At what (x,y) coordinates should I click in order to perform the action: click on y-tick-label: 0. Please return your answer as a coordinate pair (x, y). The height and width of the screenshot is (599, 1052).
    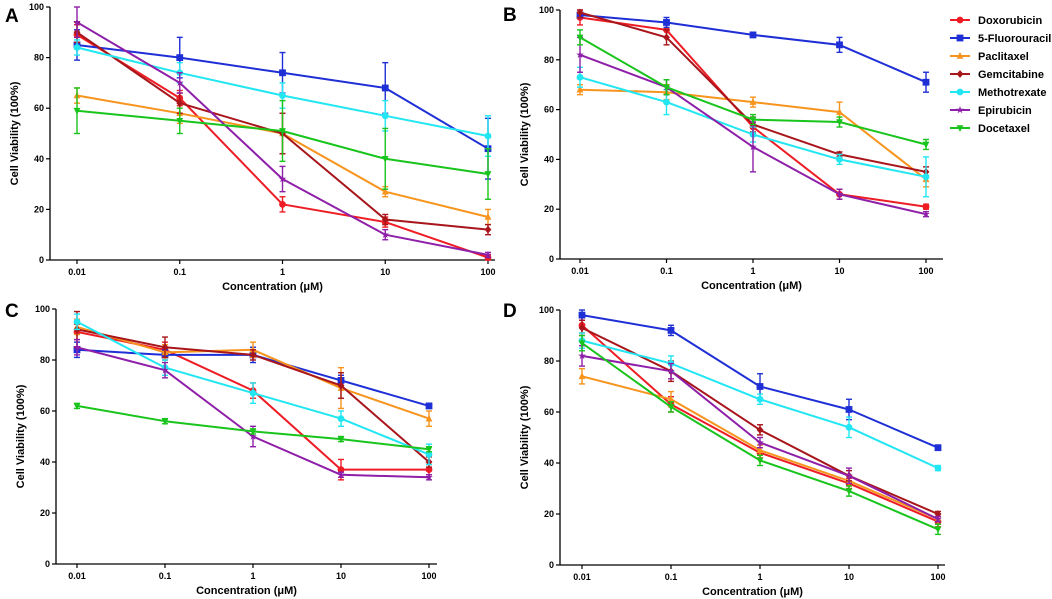
    Looking at the image, I should click on (41, 260).